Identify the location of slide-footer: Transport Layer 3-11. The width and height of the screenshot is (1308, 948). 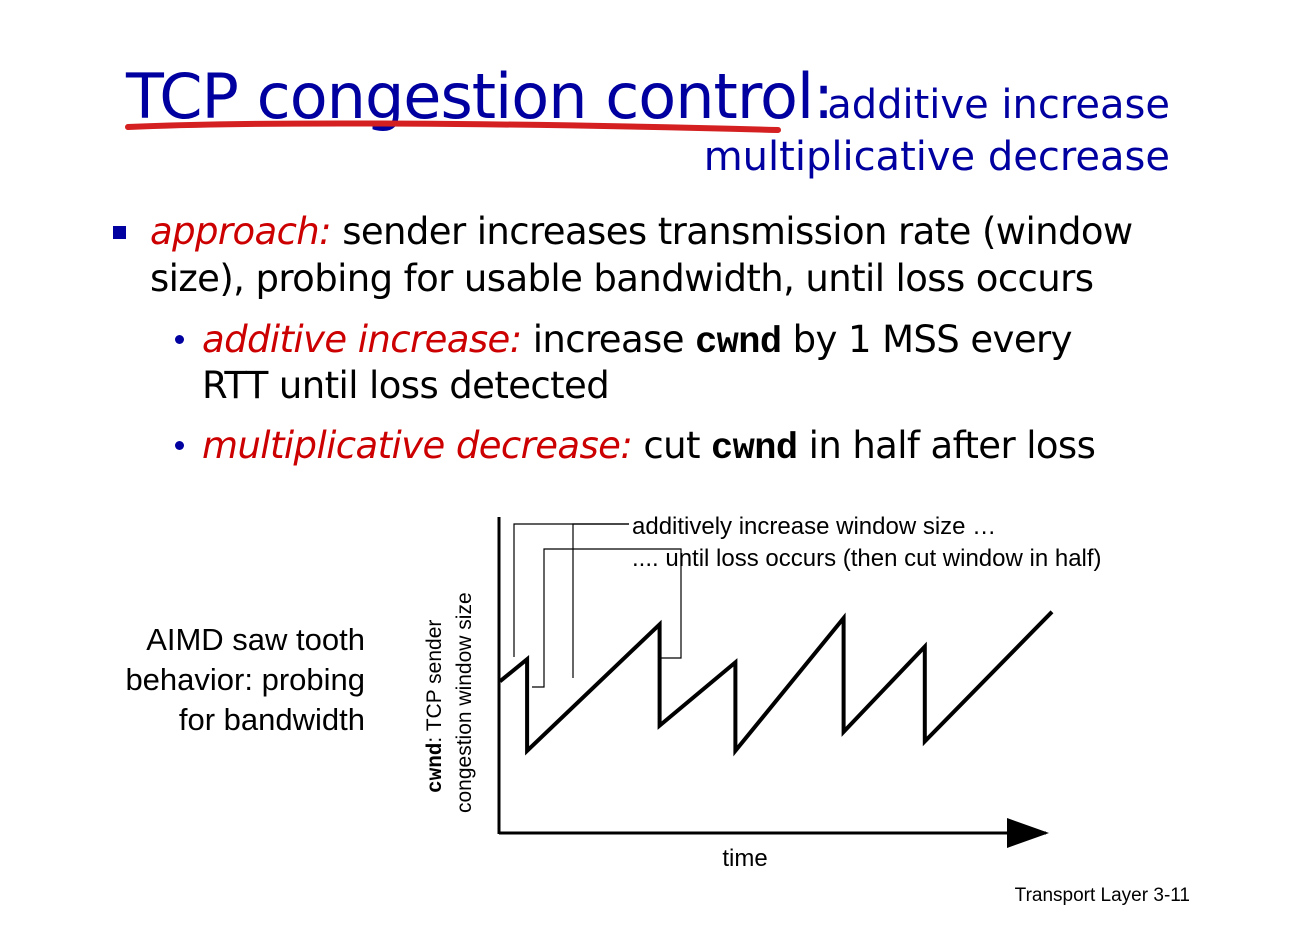
(1102, 896).